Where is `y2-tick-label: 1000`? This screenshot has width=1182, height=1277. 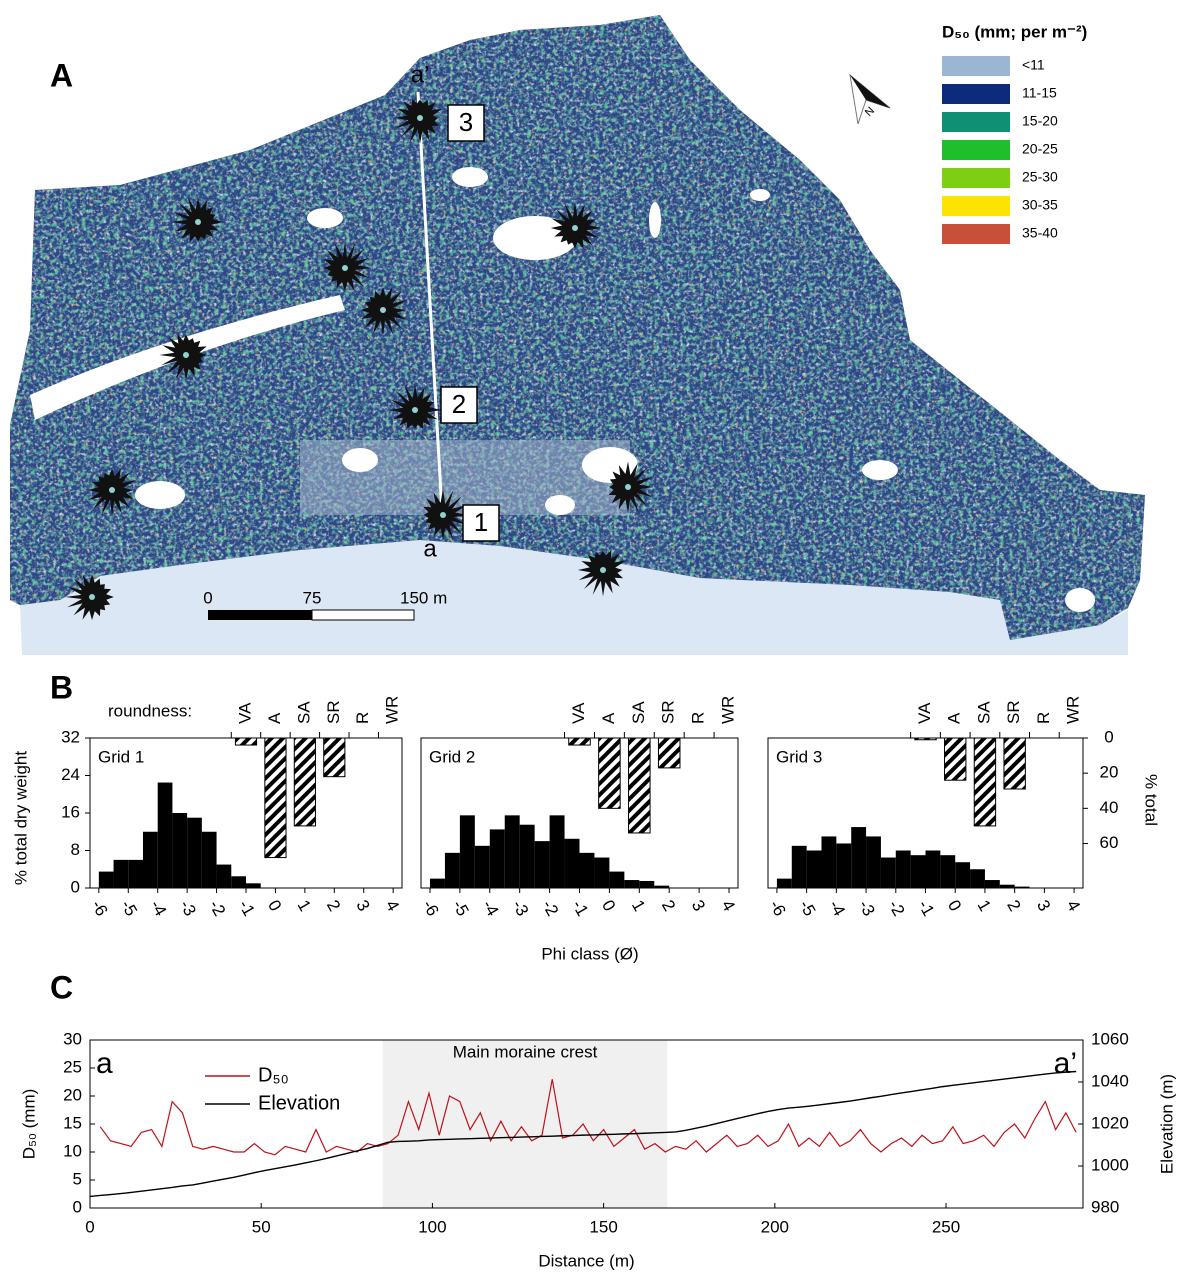 y2-tick-label: 1000 is located at coordinates (1110, 1164).